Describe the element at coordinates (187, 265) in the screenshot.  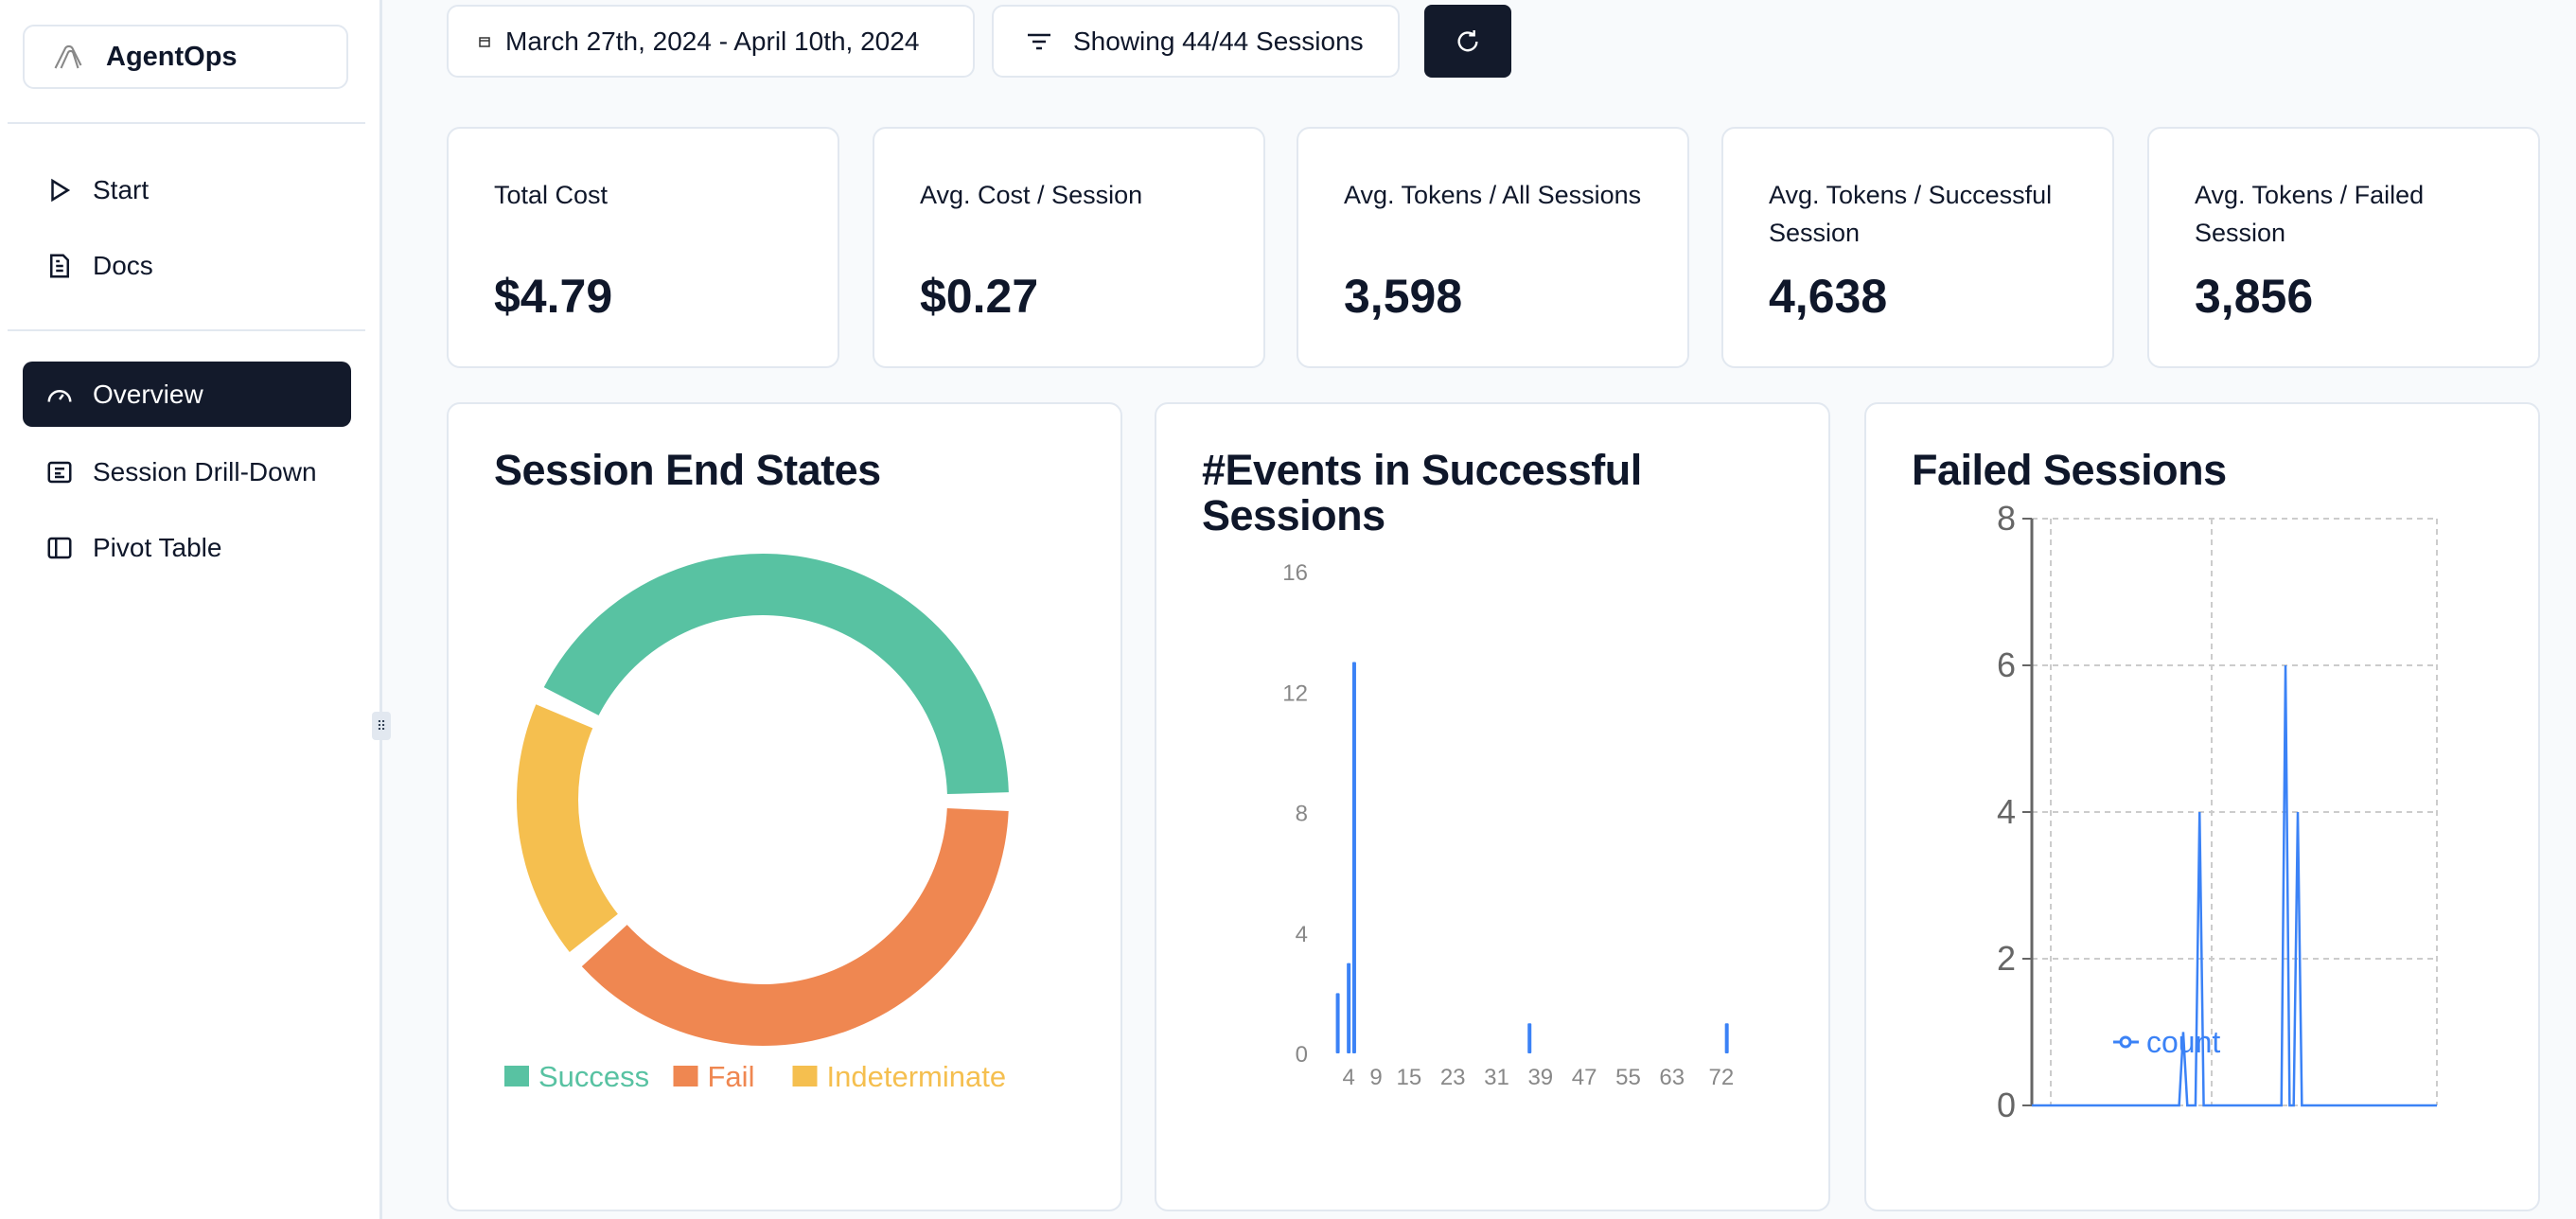
I see `sidebar-item-docs: Docs` at that location.